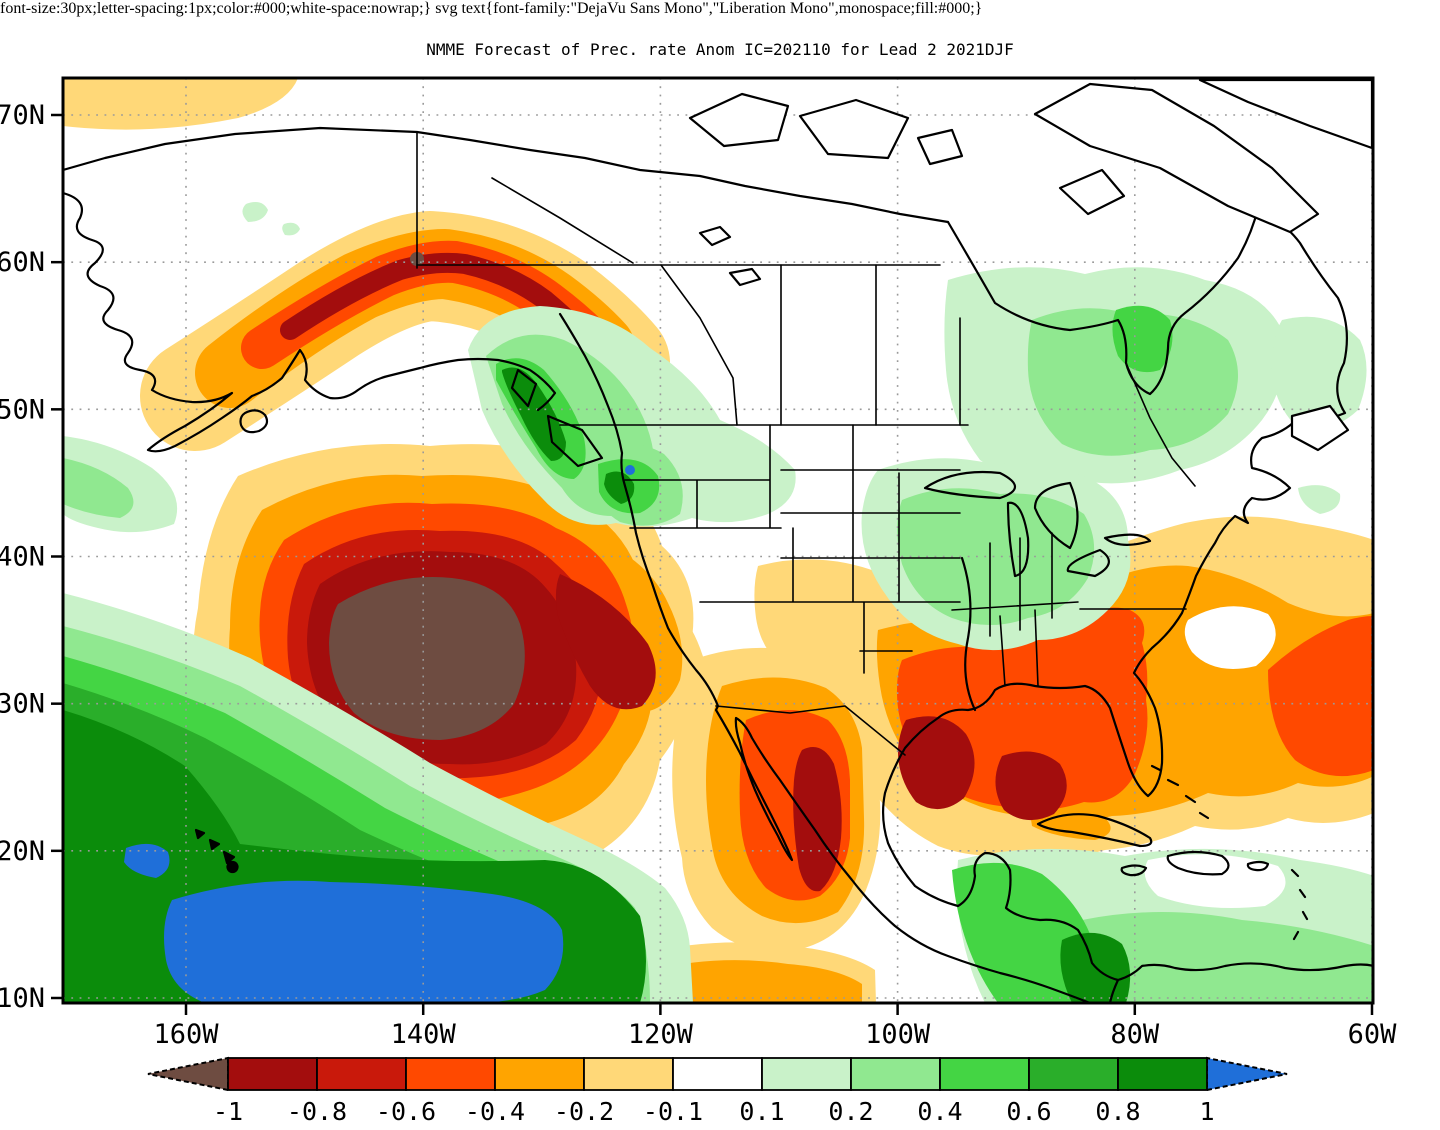  Describe the element at coordinates (661, 1034) in the screenshot. I see `xtick-label-120W: 120W` at that location.